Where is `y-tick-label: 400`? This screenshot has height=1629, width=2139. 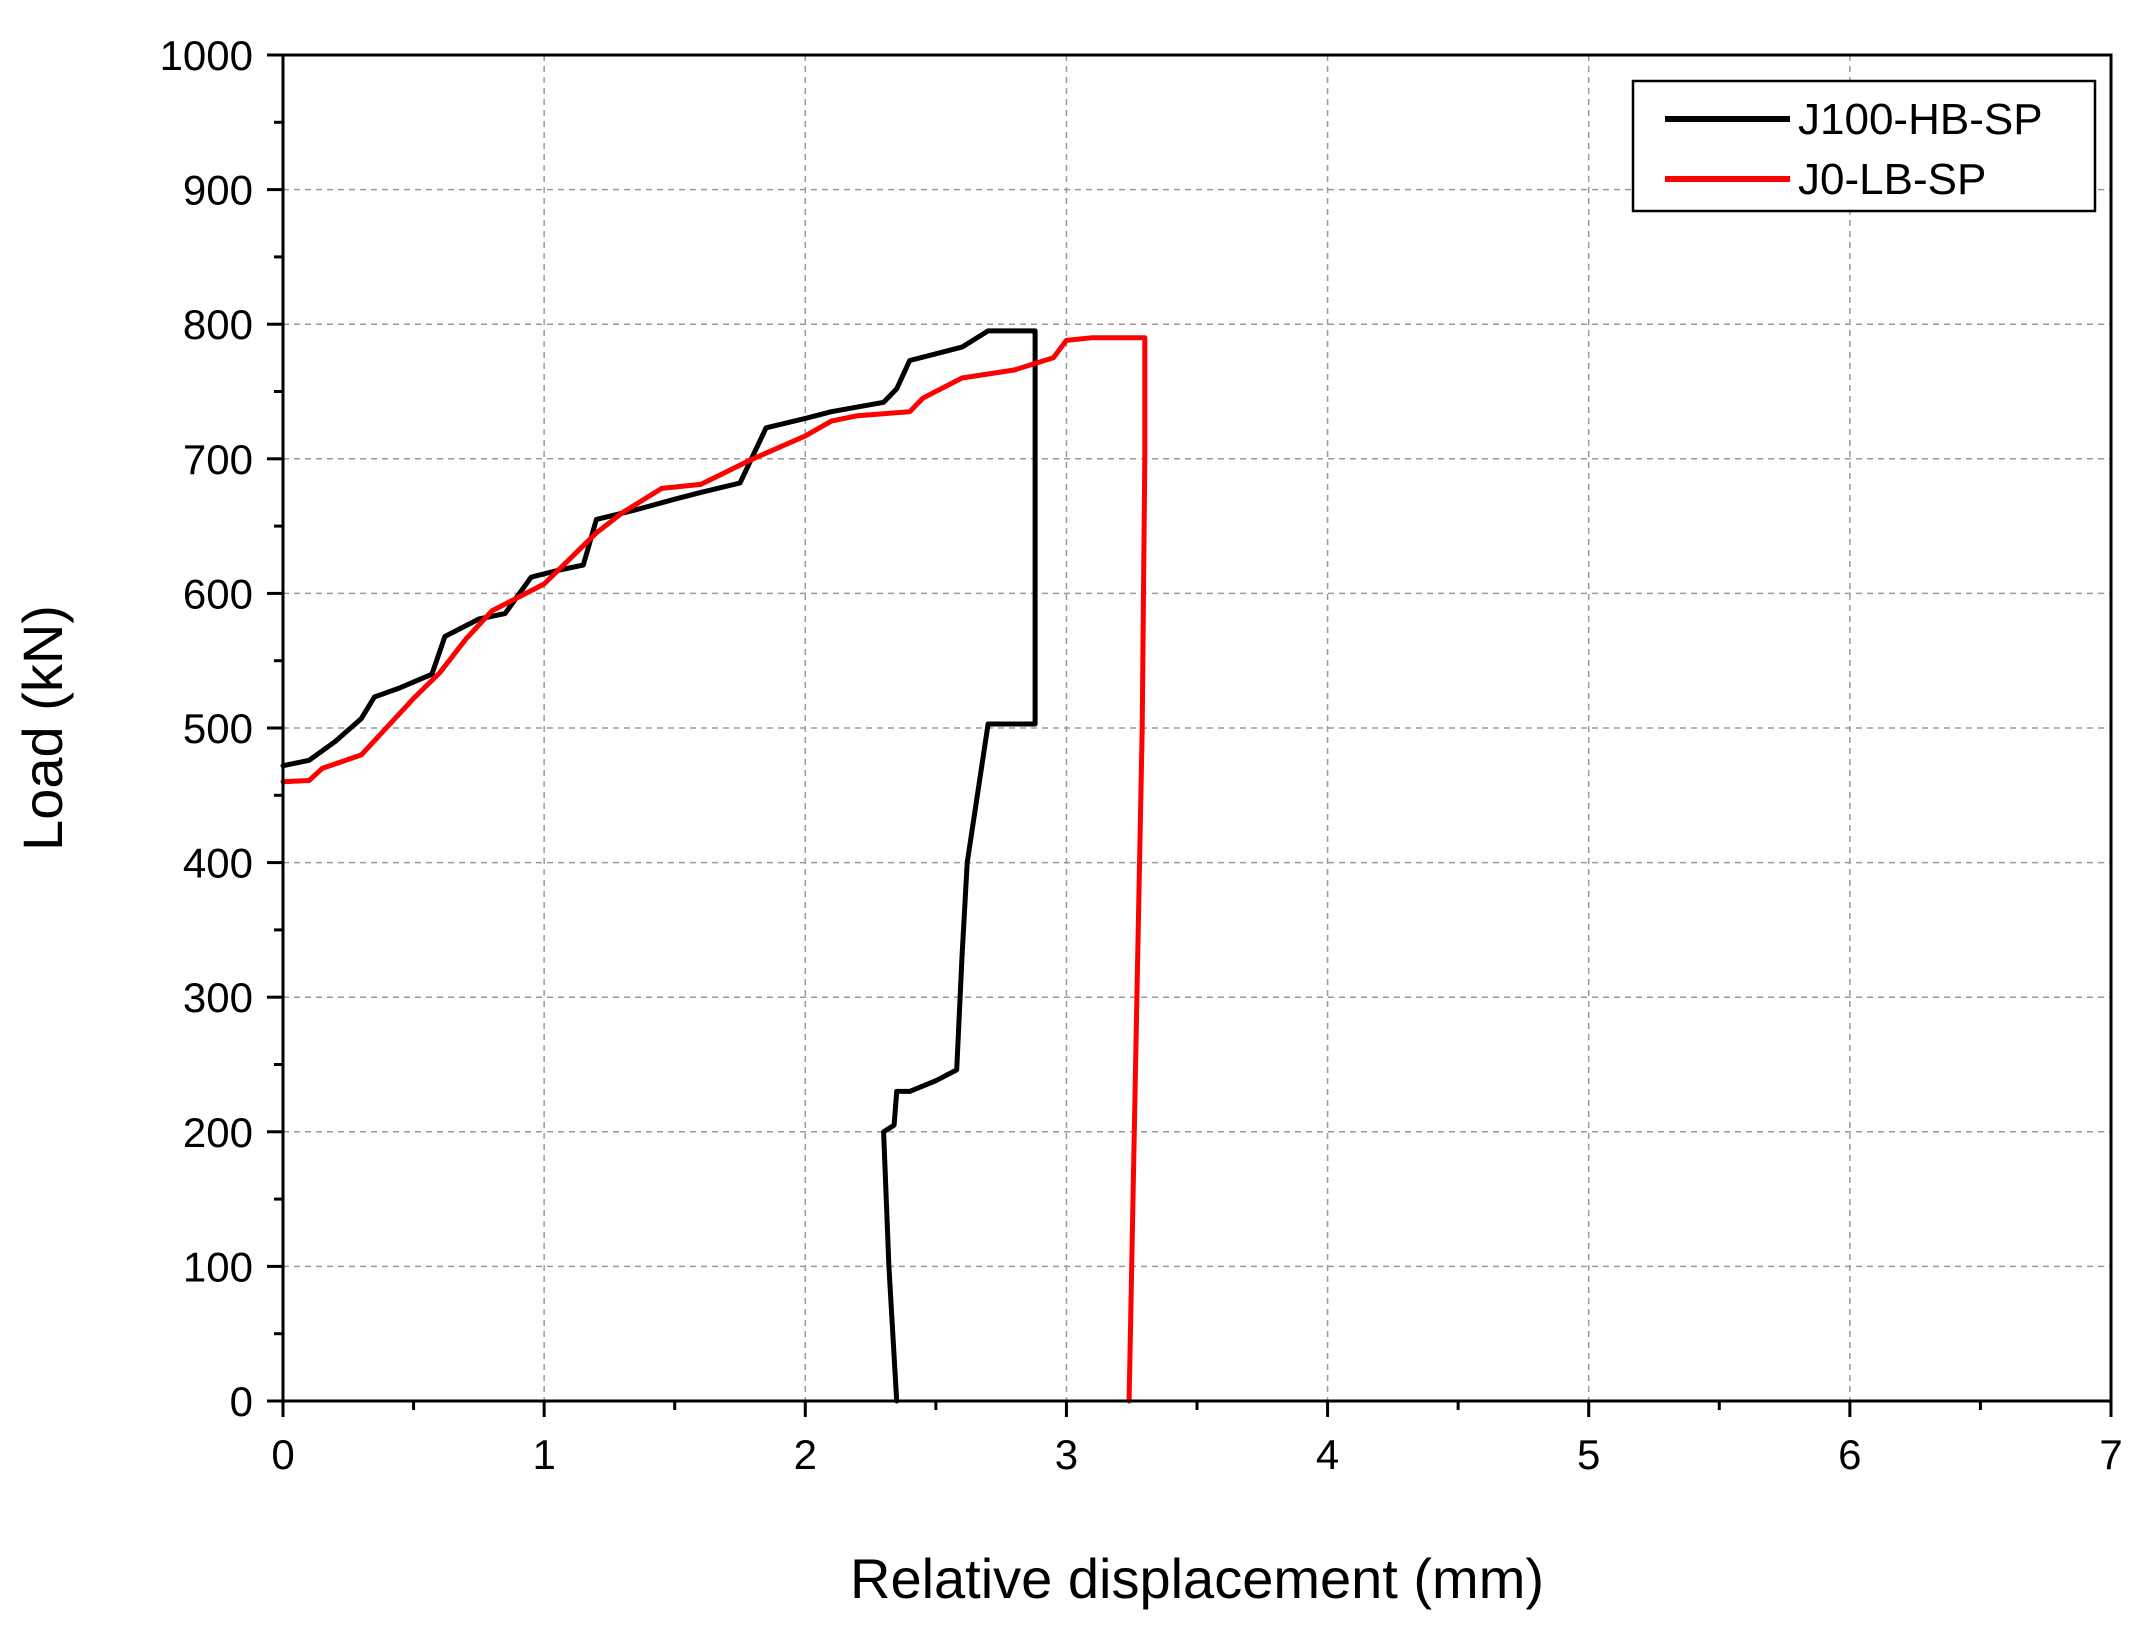
y-tick-label: 400 is located at coordinates (218, 863).